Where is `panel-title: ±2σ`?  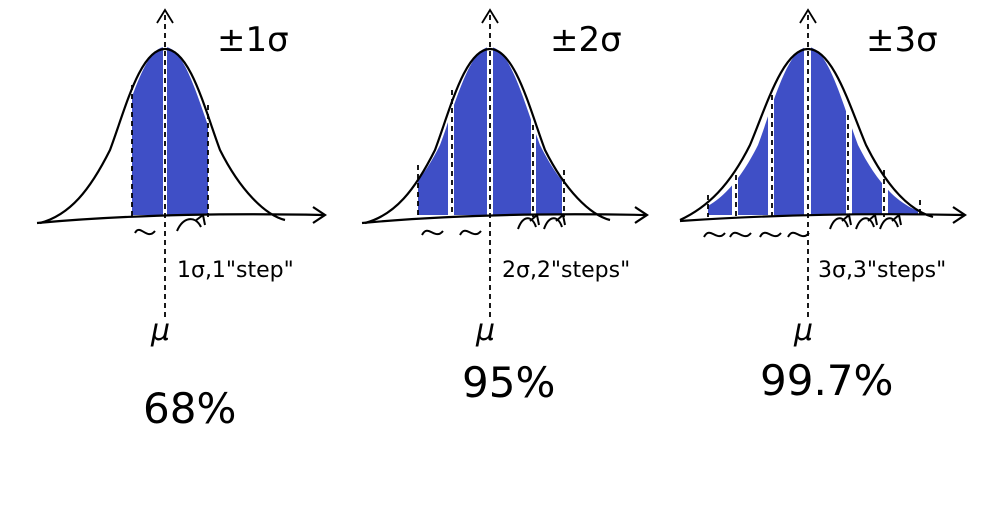 panel-title: ±2σ is located at coordinates (586, 40).